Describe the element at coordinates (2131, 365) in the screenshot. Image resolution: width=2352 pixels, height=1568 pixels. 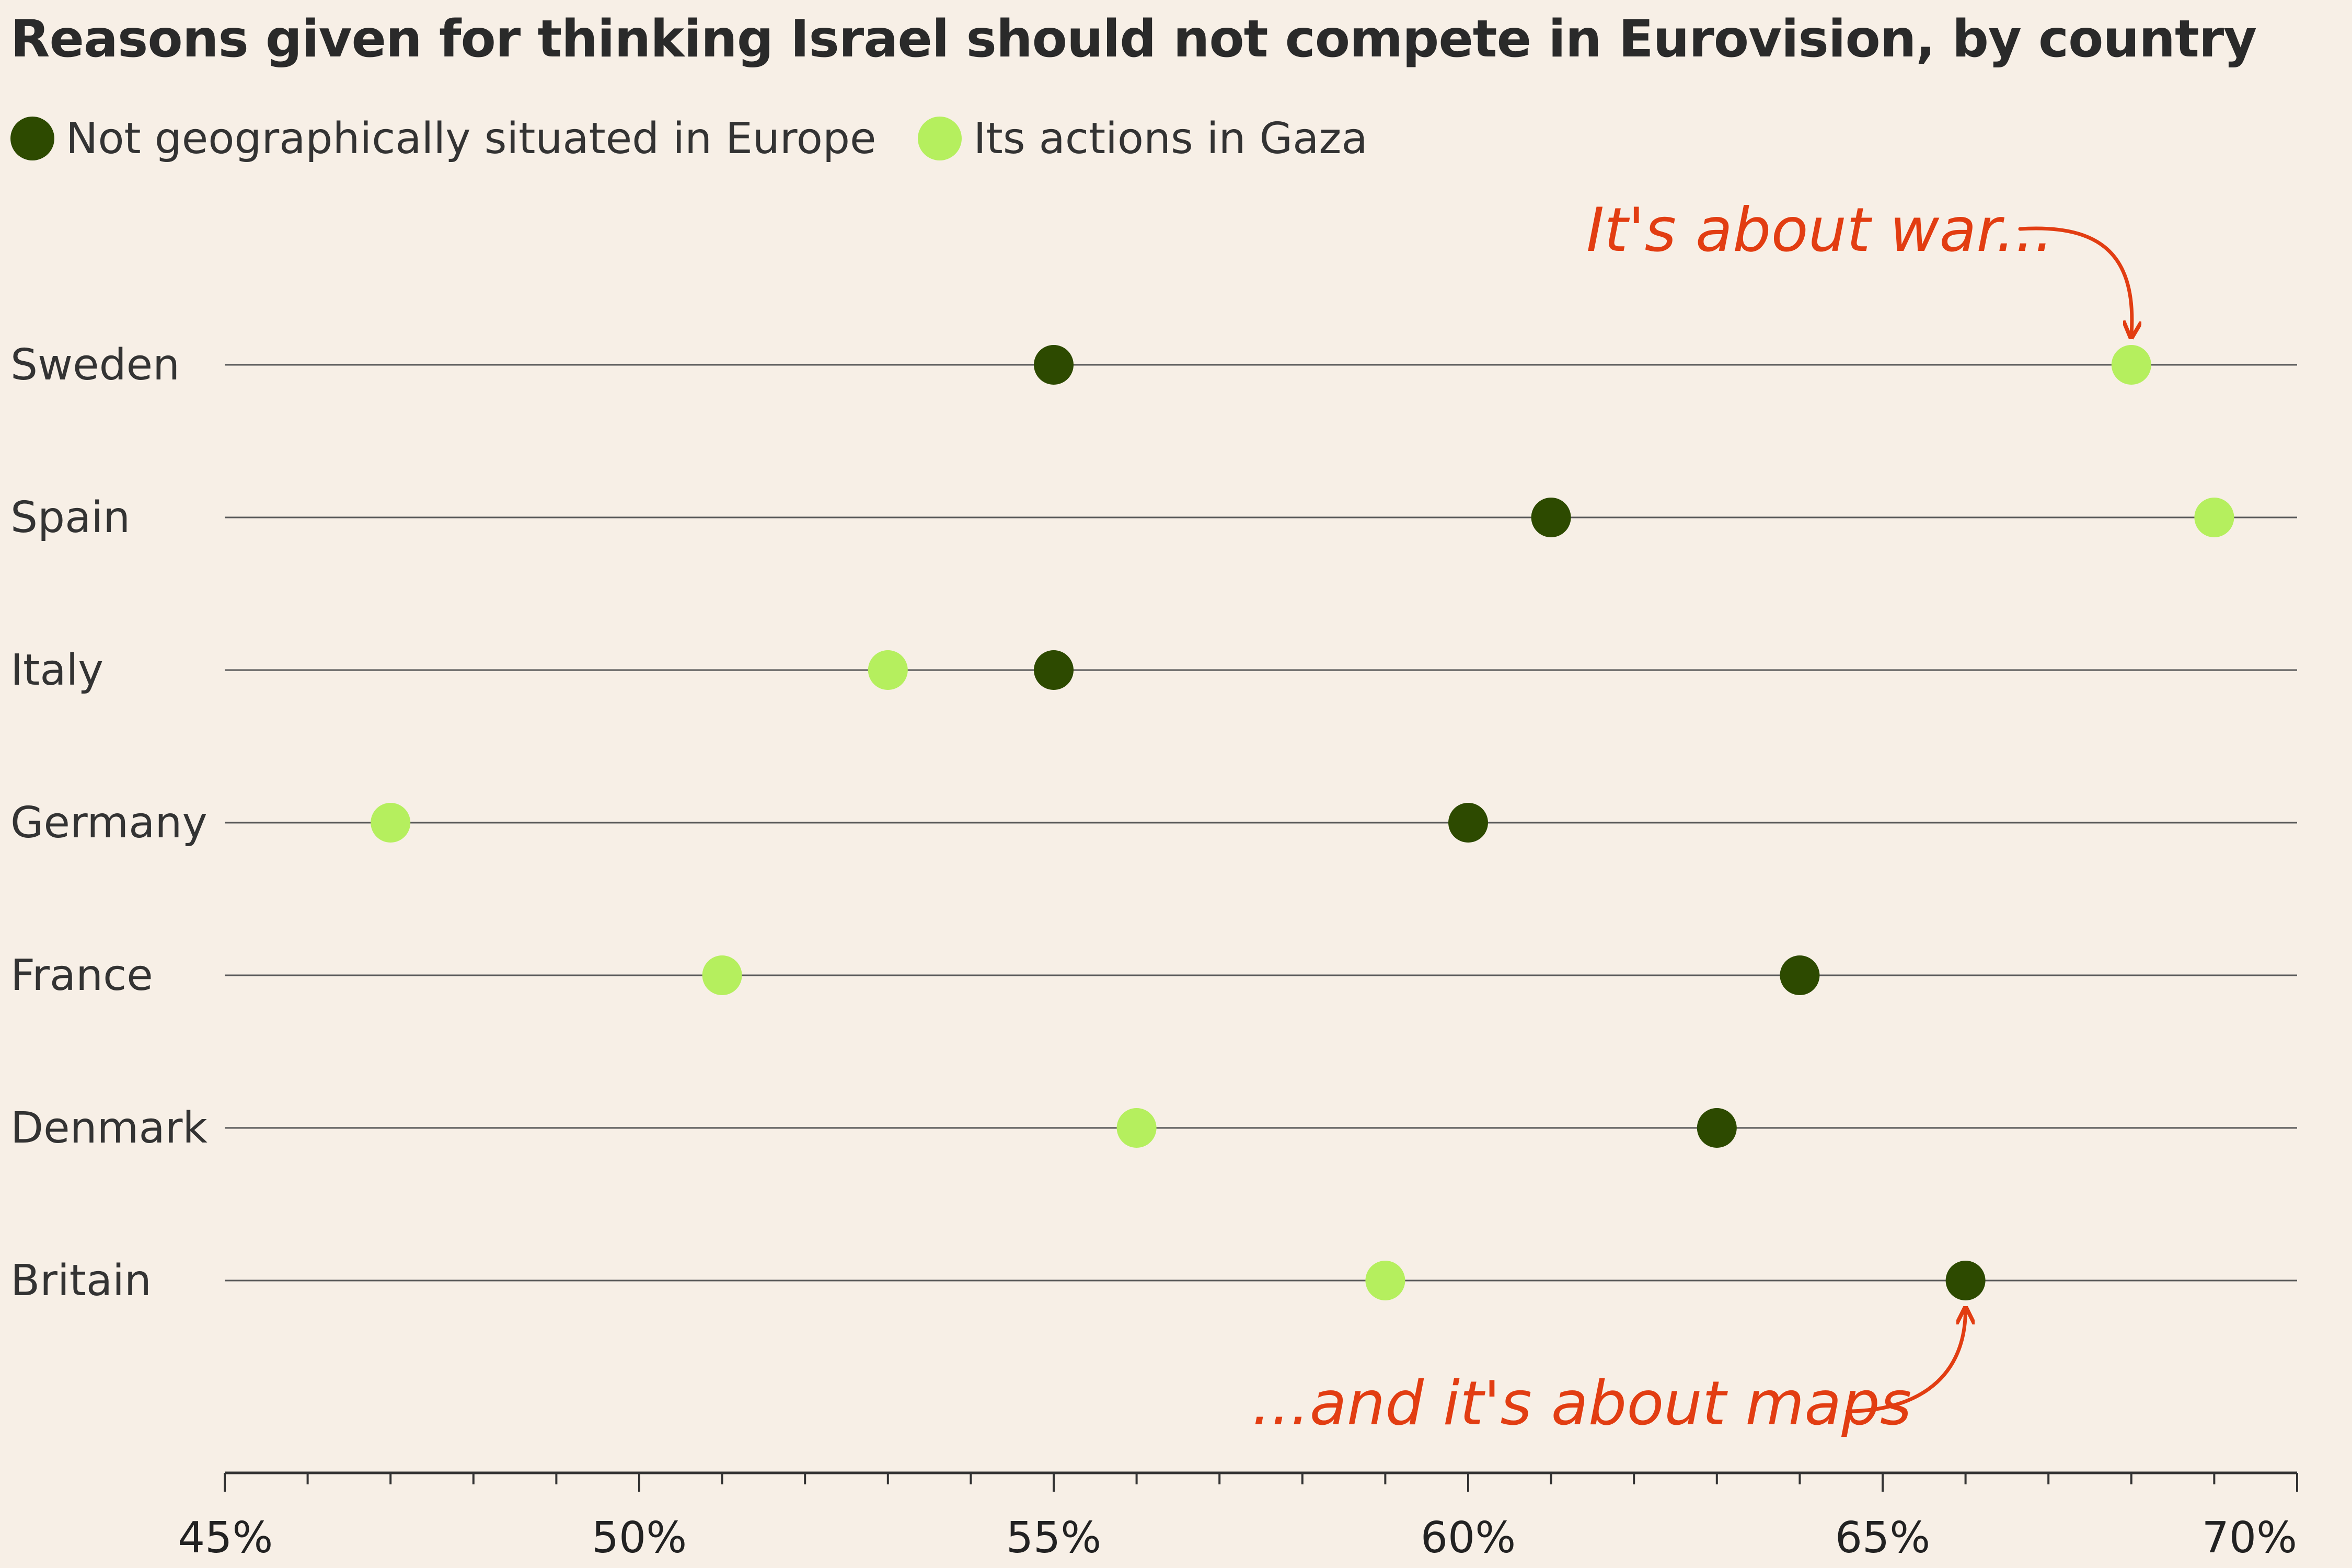
I see `dot-sweden-gaza` at that location.